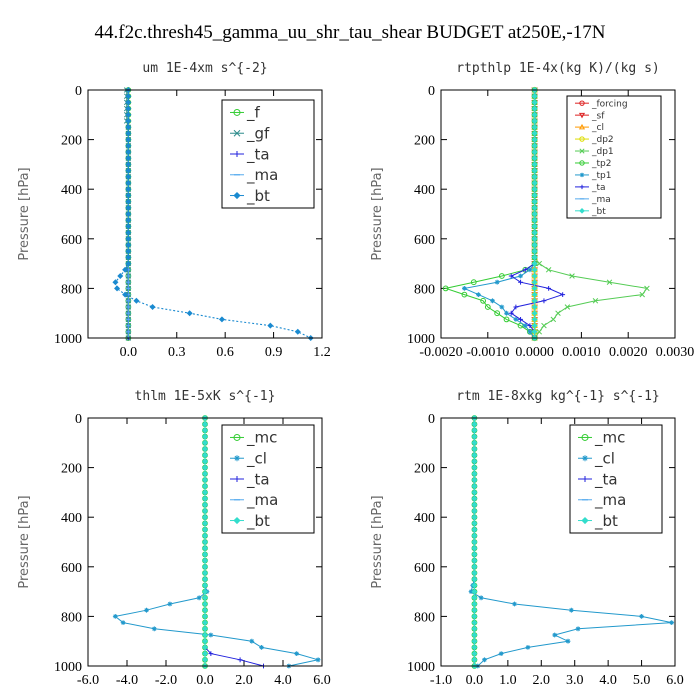 The width and height of the screenshot is (700, 700). Describe the element at coordinates (88, 680) in the screenshot. I see `x-tick-label: -6.0` at that location.